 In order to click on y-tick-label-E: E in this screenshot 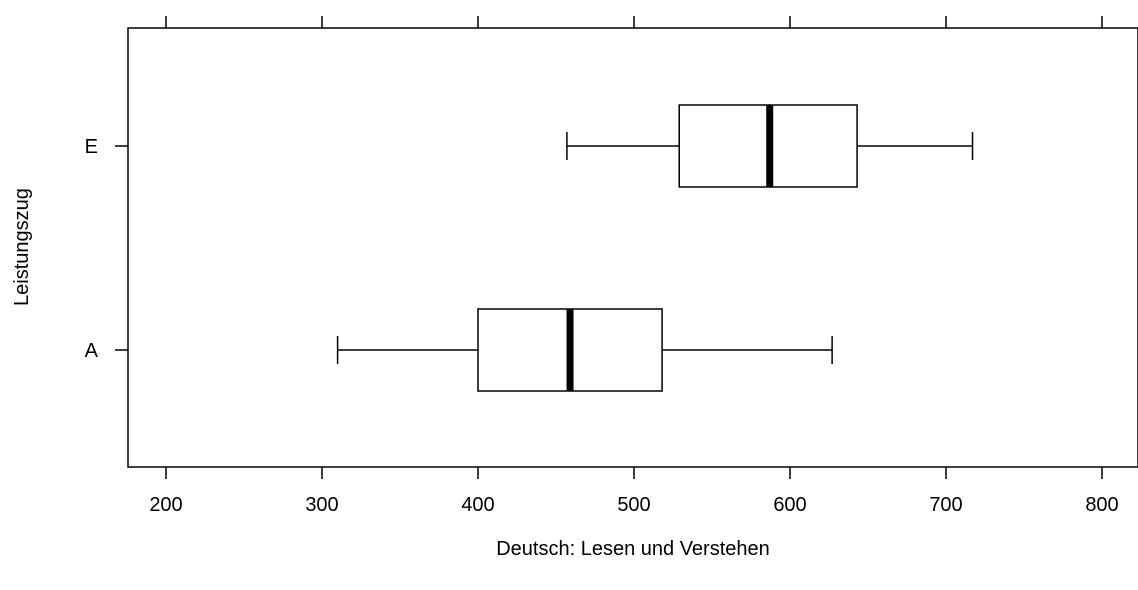, I will do `click(91, 147)`.